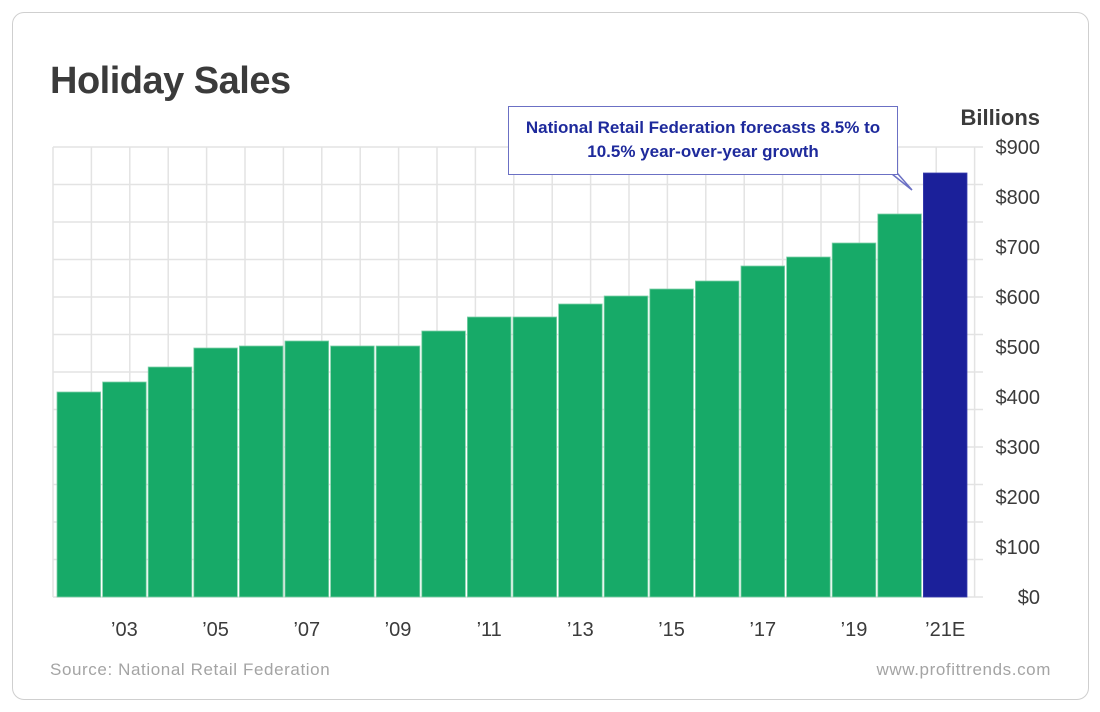 The image size is (1100, 712). I want to click on x-tick-label: ’03, so click(124, 630).